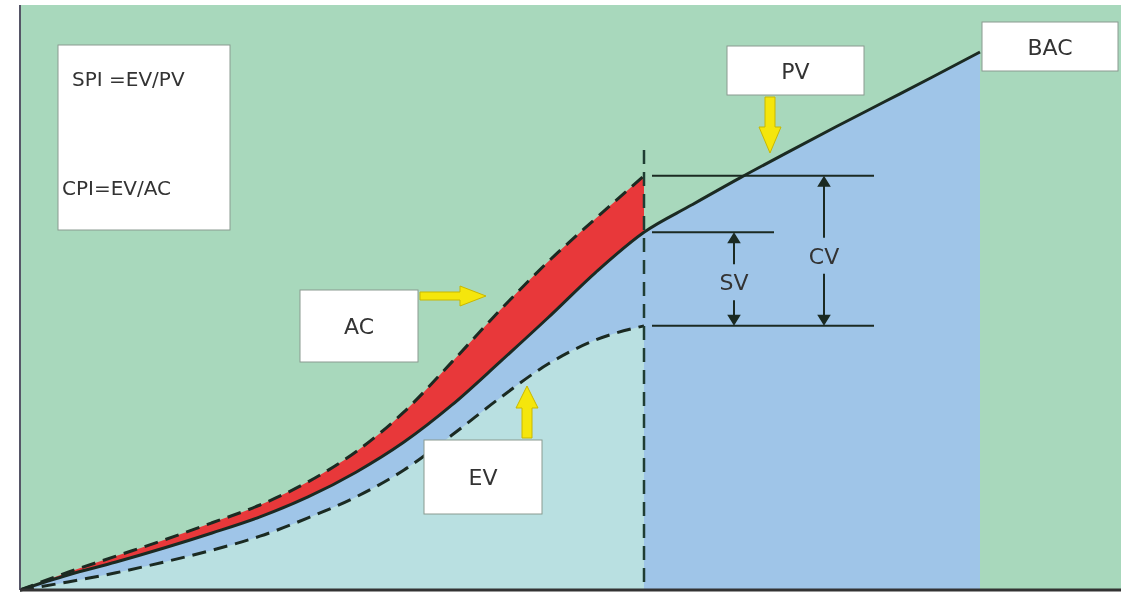 Image resolution: width=1121 pixels, height=594 pixels. I want to click on annotation: PV, so click(795, 71).